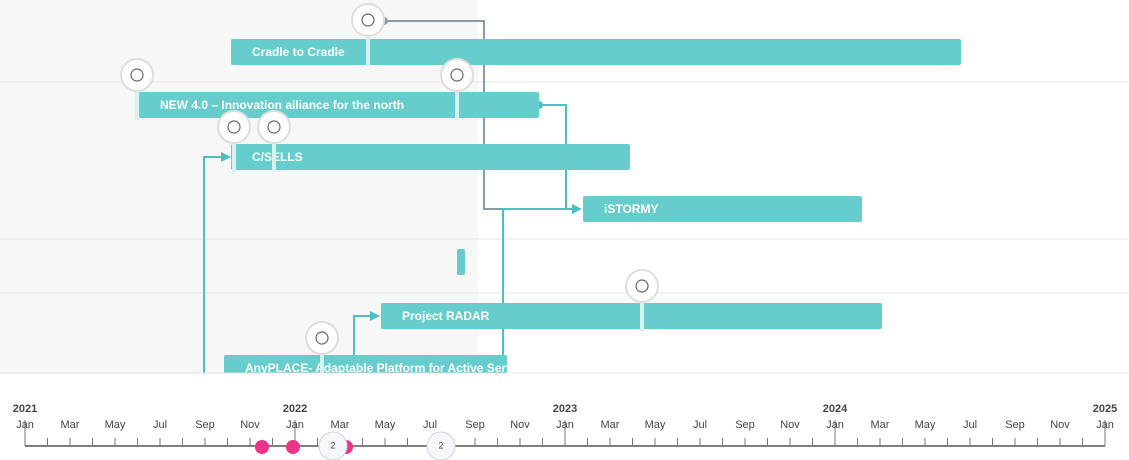 Image resolution: width=1129 pixels, height=460 pixels. What do you see at coordinates (295, 409) in the screenshot?
I see `year-label: 2022` at bounding box center [295, 409].